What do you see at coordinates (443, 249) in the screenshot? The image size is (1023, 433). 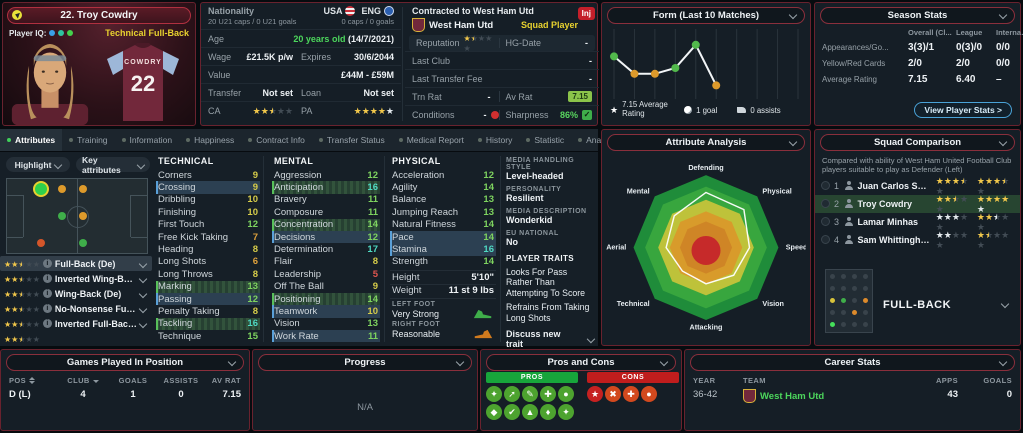 I see `attribute-row-stamina: Stamina 16` at bounding box center [443, 249].